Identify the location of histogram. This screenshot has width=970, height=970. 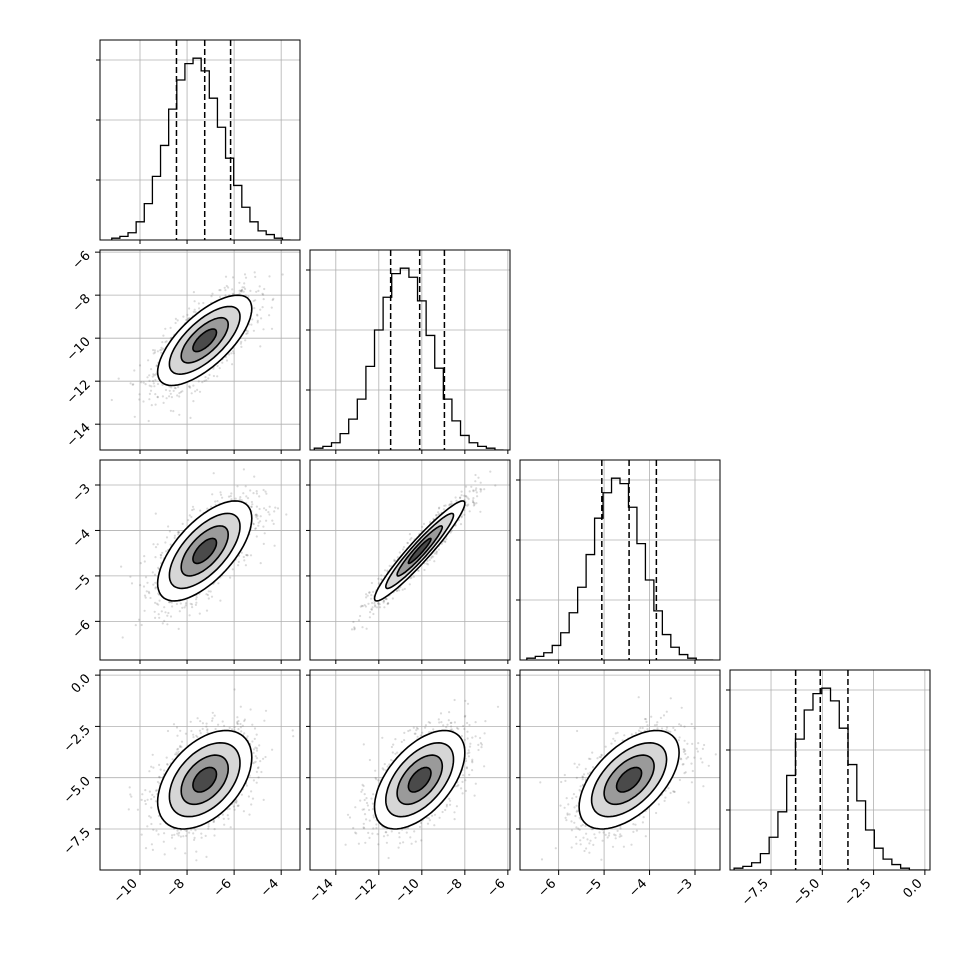
(620, 568).